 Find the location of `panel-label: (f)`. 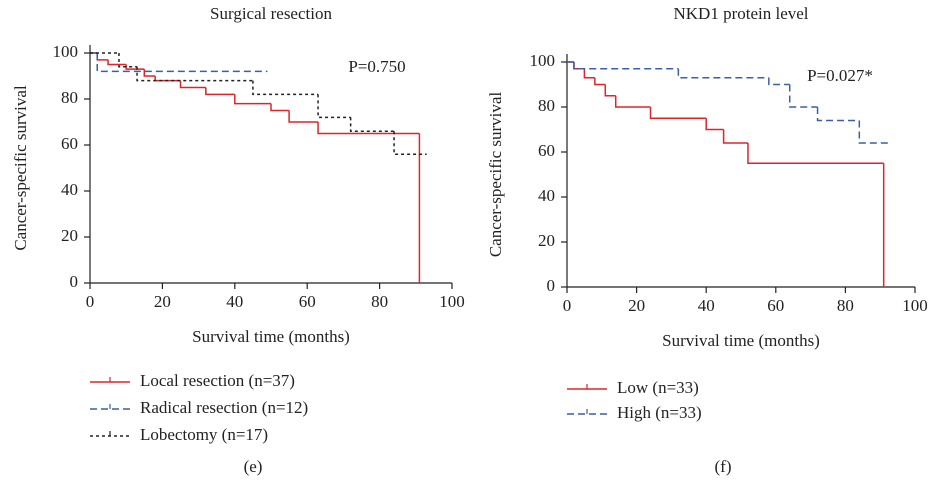

panel-label: (f) is located at coordinates (723, 466).